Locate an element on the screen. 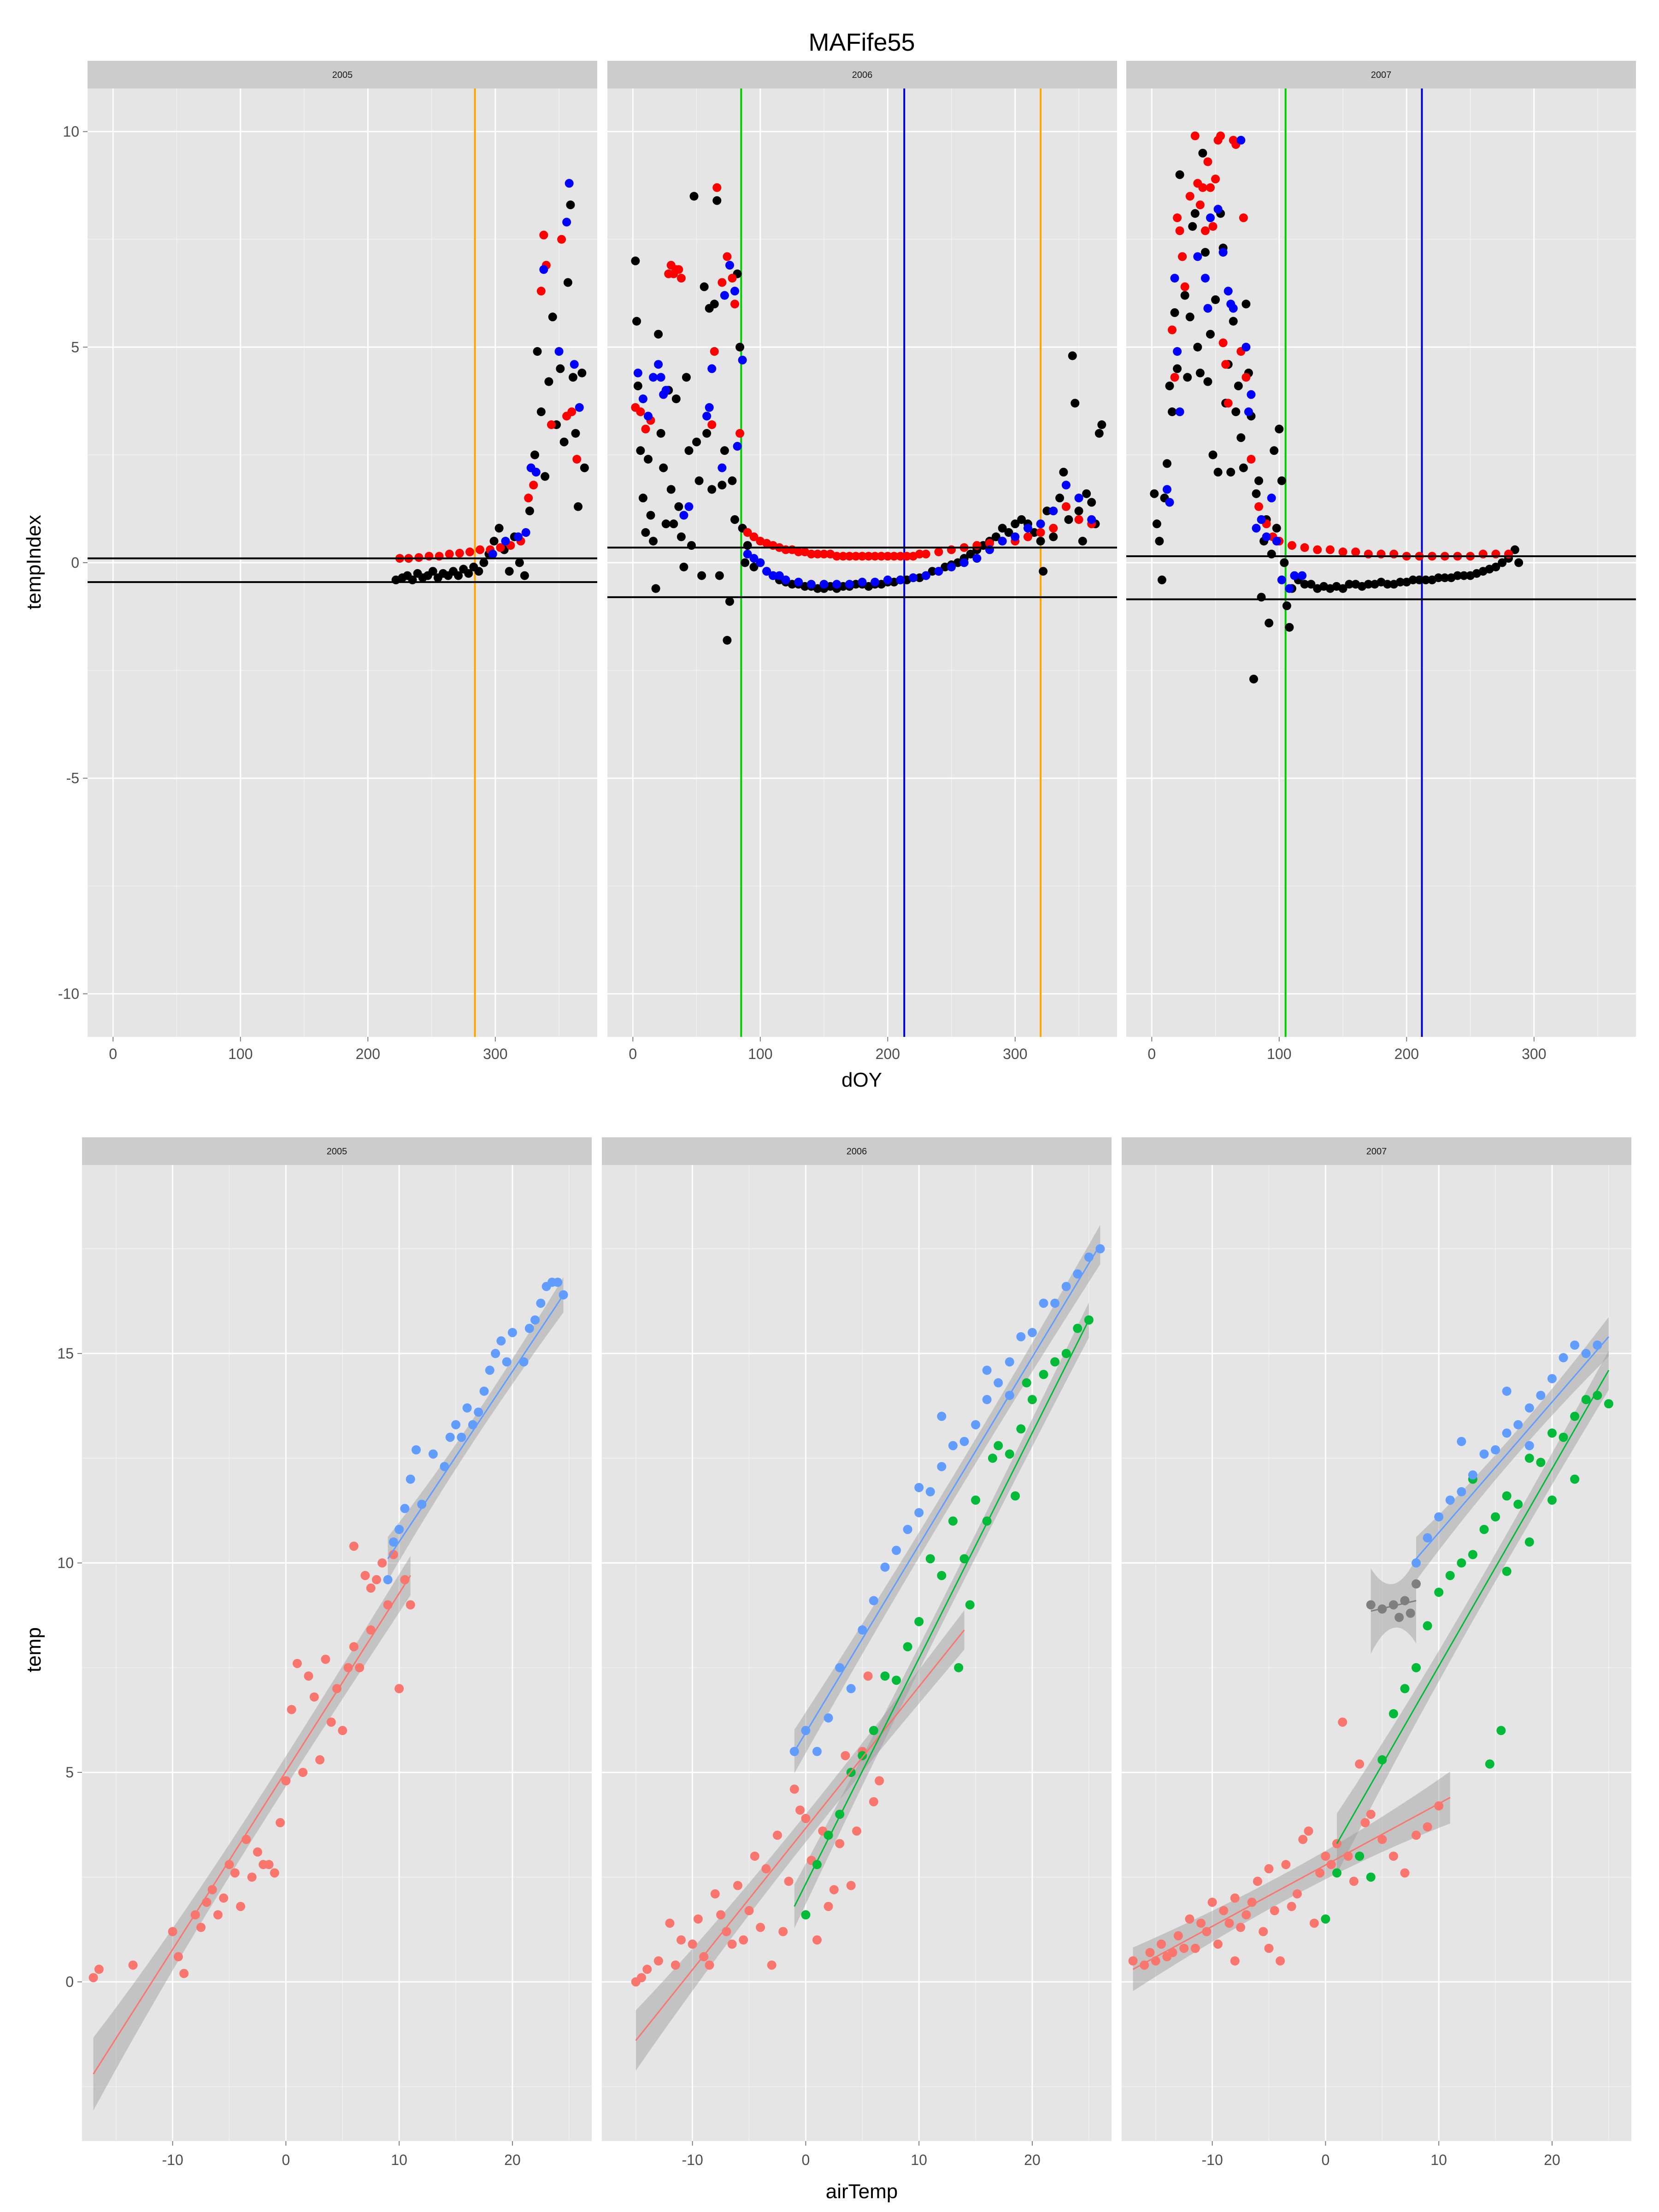  plot-area is located at coordinates (862, 562).